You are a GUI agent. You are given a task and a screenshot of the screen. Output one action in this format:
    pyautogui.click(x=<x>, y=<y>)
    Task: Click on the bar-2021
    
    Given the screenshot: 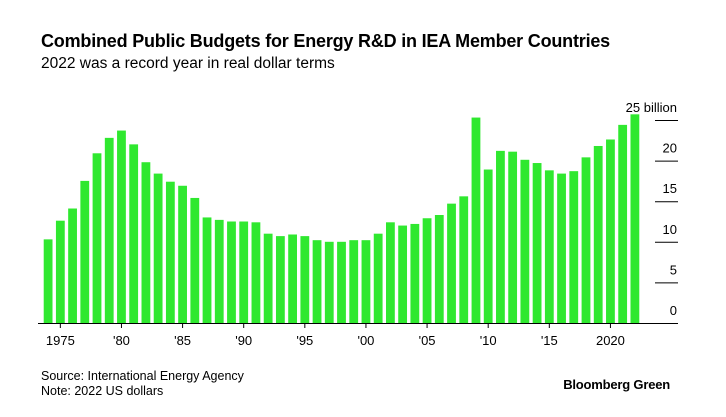 What is the action you would take?
    pyautogui.click(x=623, y=224)
    